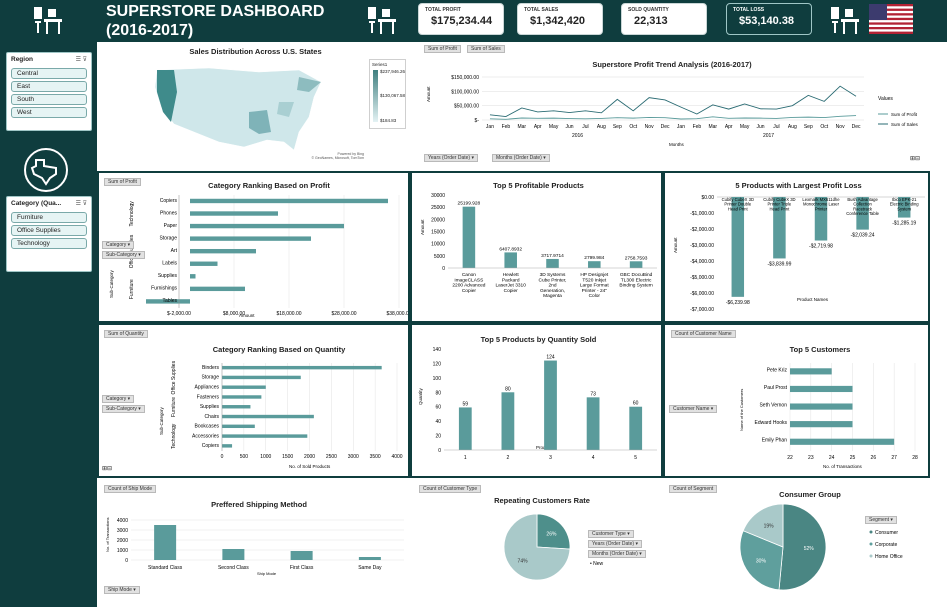  I want to click on segment-filter: Segment ▾, so click(881, 520).